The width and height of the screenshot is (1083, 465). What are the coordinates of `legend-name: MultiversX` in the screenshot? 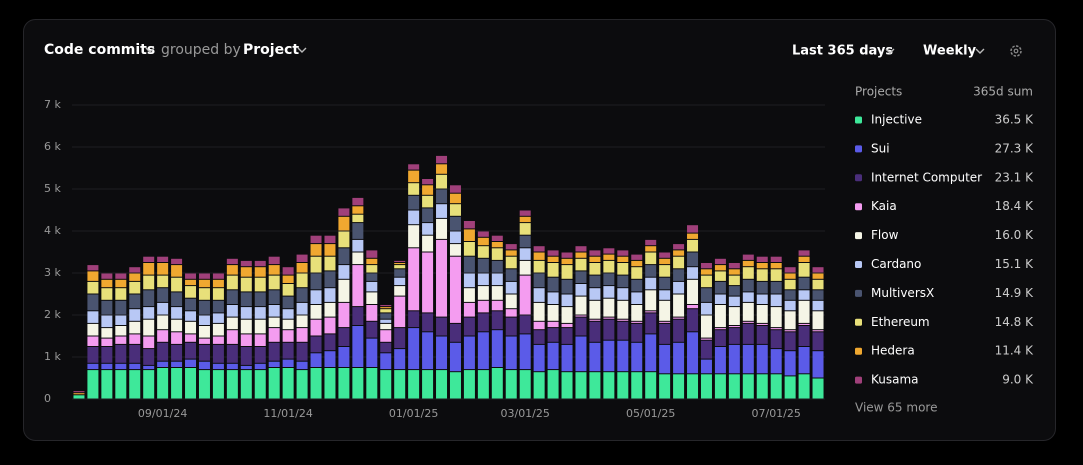 It's located at (902, 293).